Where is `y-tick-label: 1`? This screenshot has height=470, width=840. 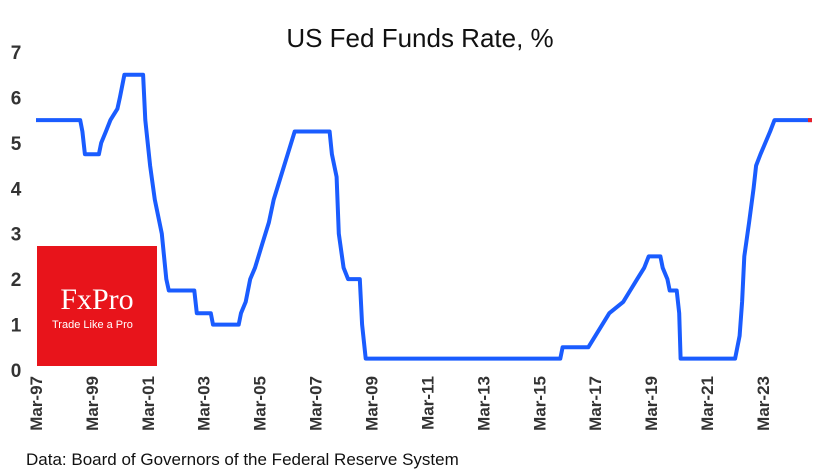
y-tick-label: 1 is located at coordinates (16, 326).